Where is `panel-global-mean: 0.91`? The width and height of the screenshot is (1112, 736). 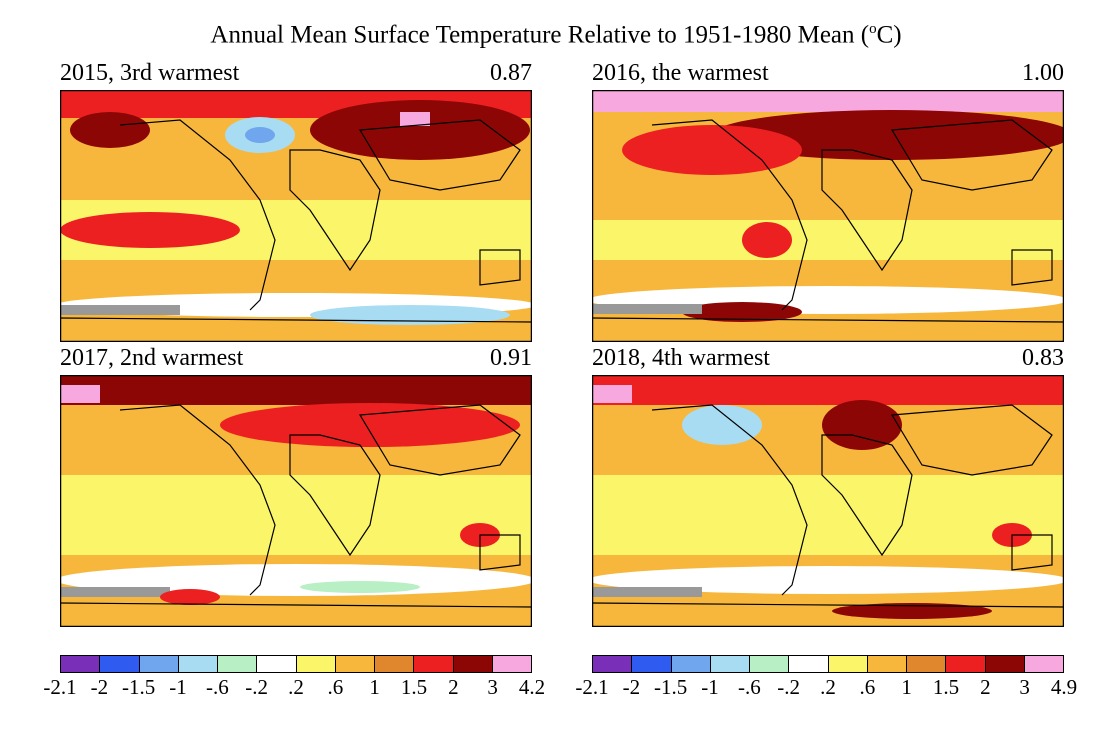 panel-global-mean: 0.91 is located at coordinates (511, 358).